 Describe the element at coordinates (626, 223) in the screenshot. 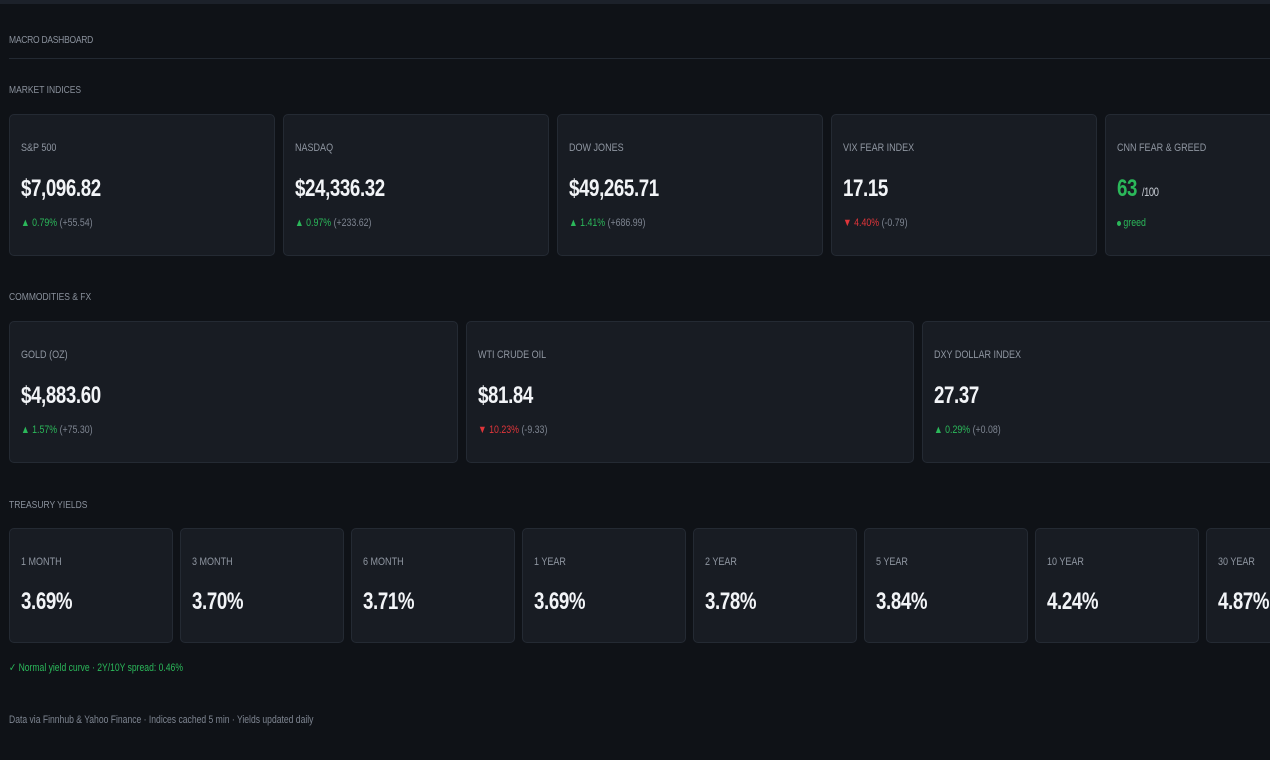

I see `change-absolute: (+686.99)` at that location.